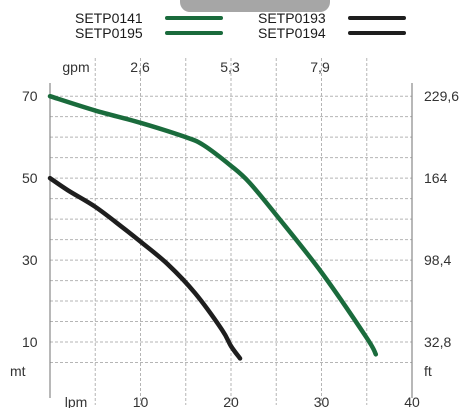 The height and width of the screenshot is (408, 473). Describe the element at coordinates (441, 96) in the screenshot. I see `right-tick-label: 229,6` at that location.